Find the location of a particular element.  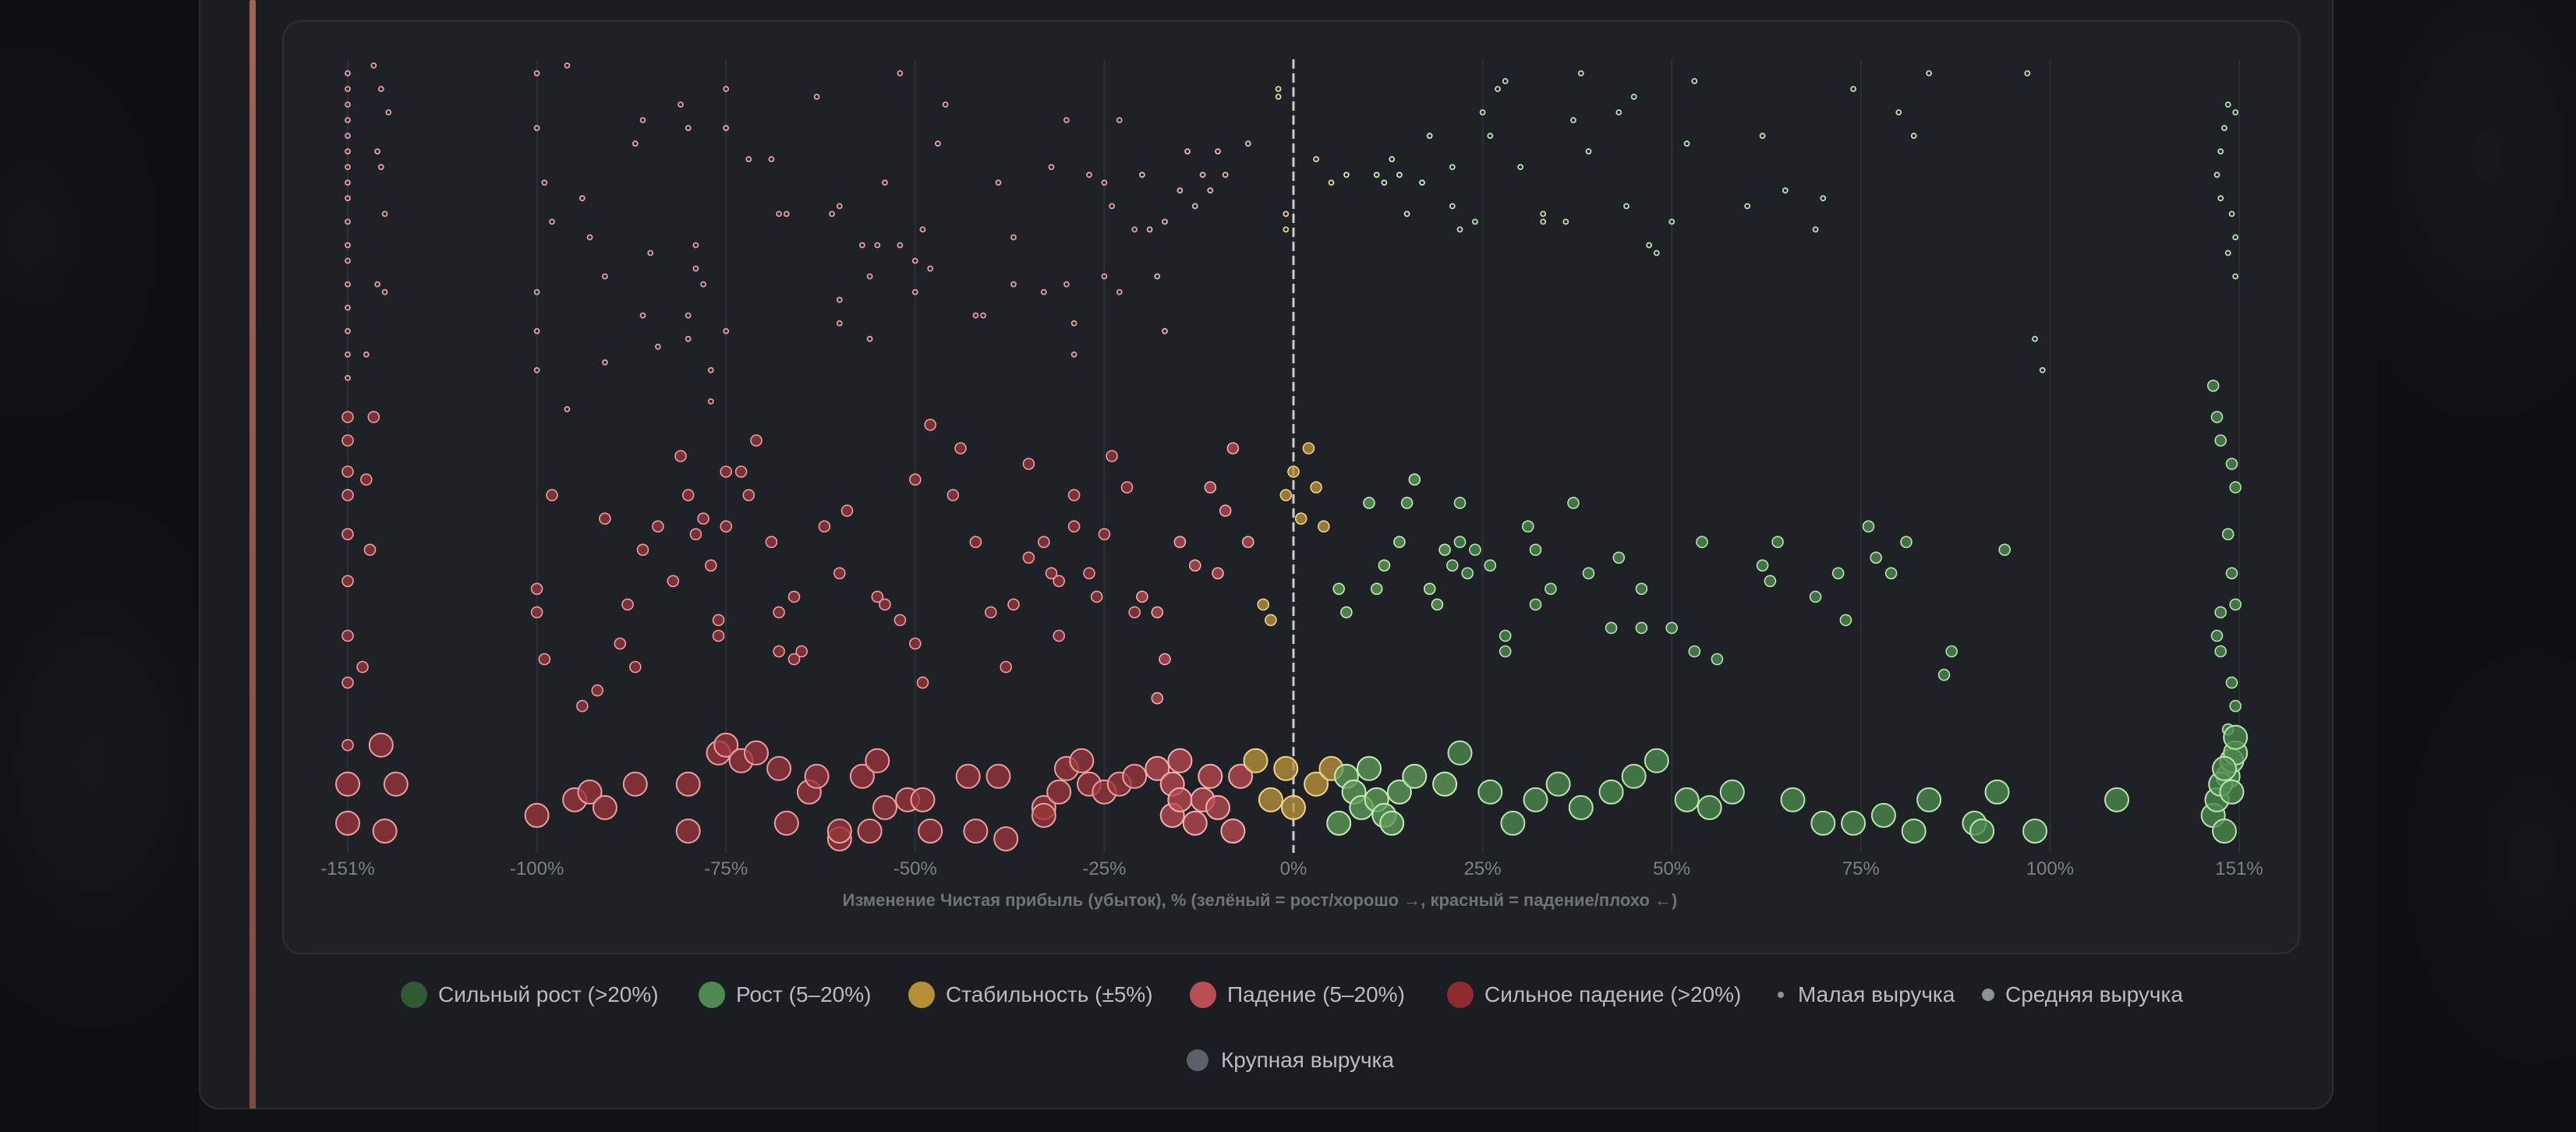

legend-item-medium-revenue: Средняя выручка is located at coordinates (2082, 994).